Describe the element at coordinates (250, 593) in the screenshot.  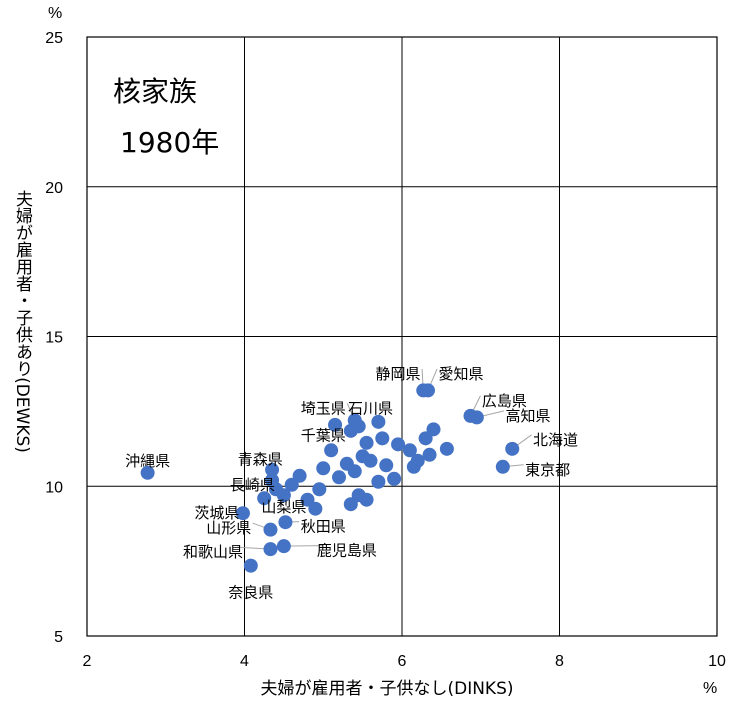
I see `point-label: 奈良県` at that location.